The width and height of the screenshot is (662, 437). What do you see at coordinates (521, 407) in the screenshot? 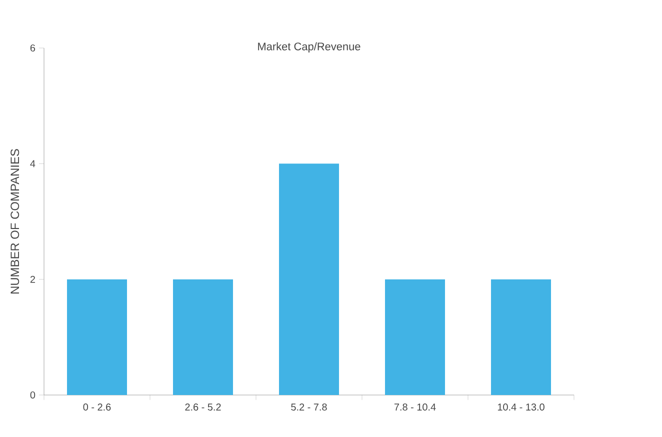
I see `x-tick-label: 10.4 - 13.0` at bounding box center [521, 407].